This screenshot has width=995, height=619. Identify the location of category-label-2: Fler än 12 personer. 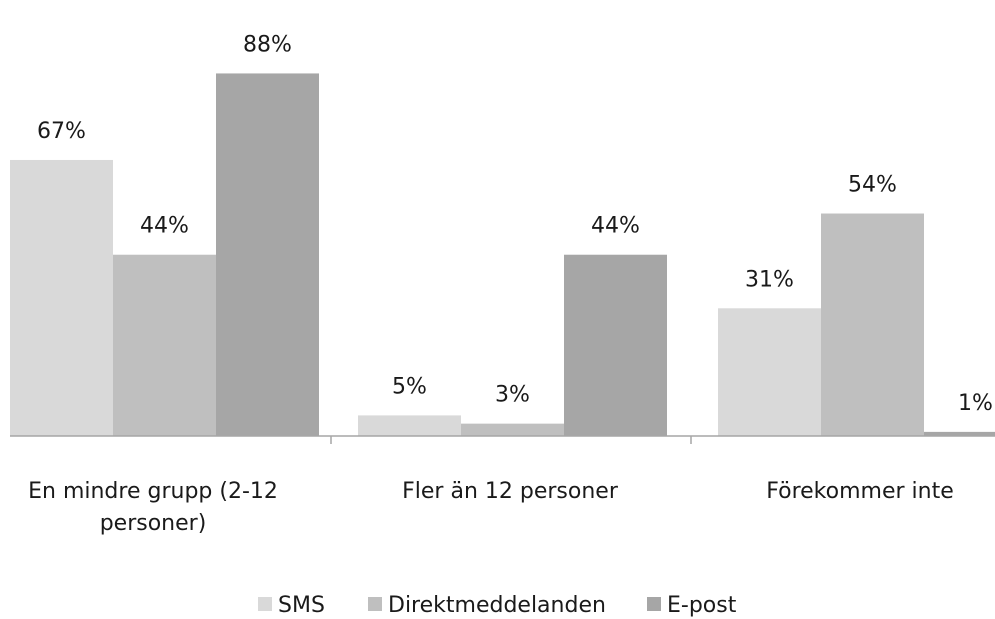
(510, 491).